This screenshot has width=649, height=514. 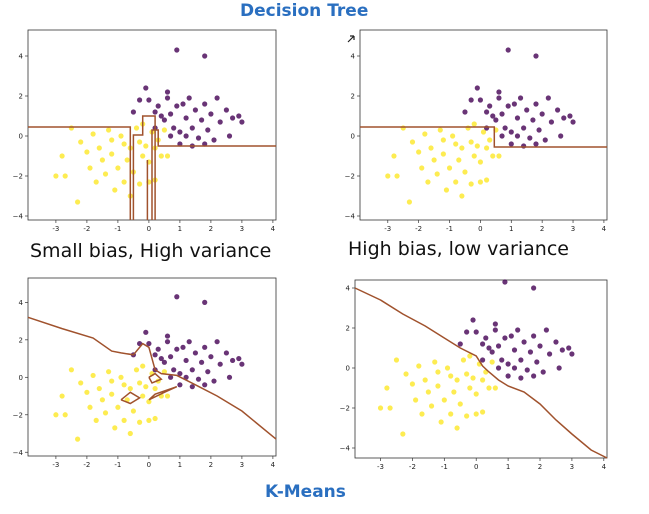 What do you see at coordinates (242, 465) in the screenshot?
I see `x-tick-label: 3` at bounding box center [242, 465].